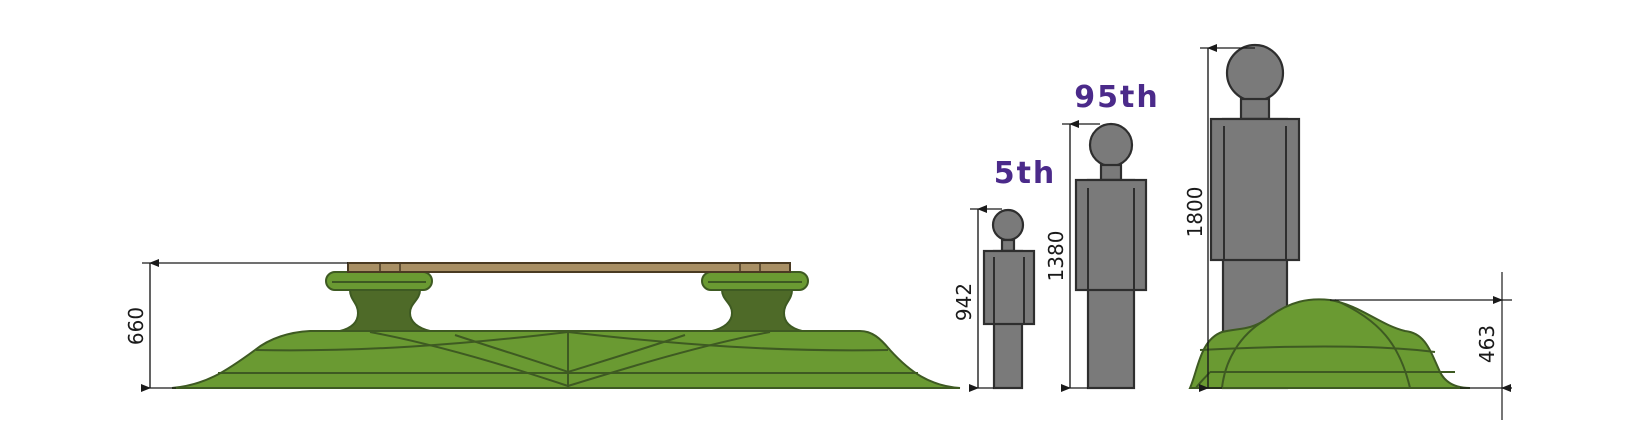  Describe the element at coordinates (964, 302) in the screenshot. I see `person-5th-height-label: 942` at that location.